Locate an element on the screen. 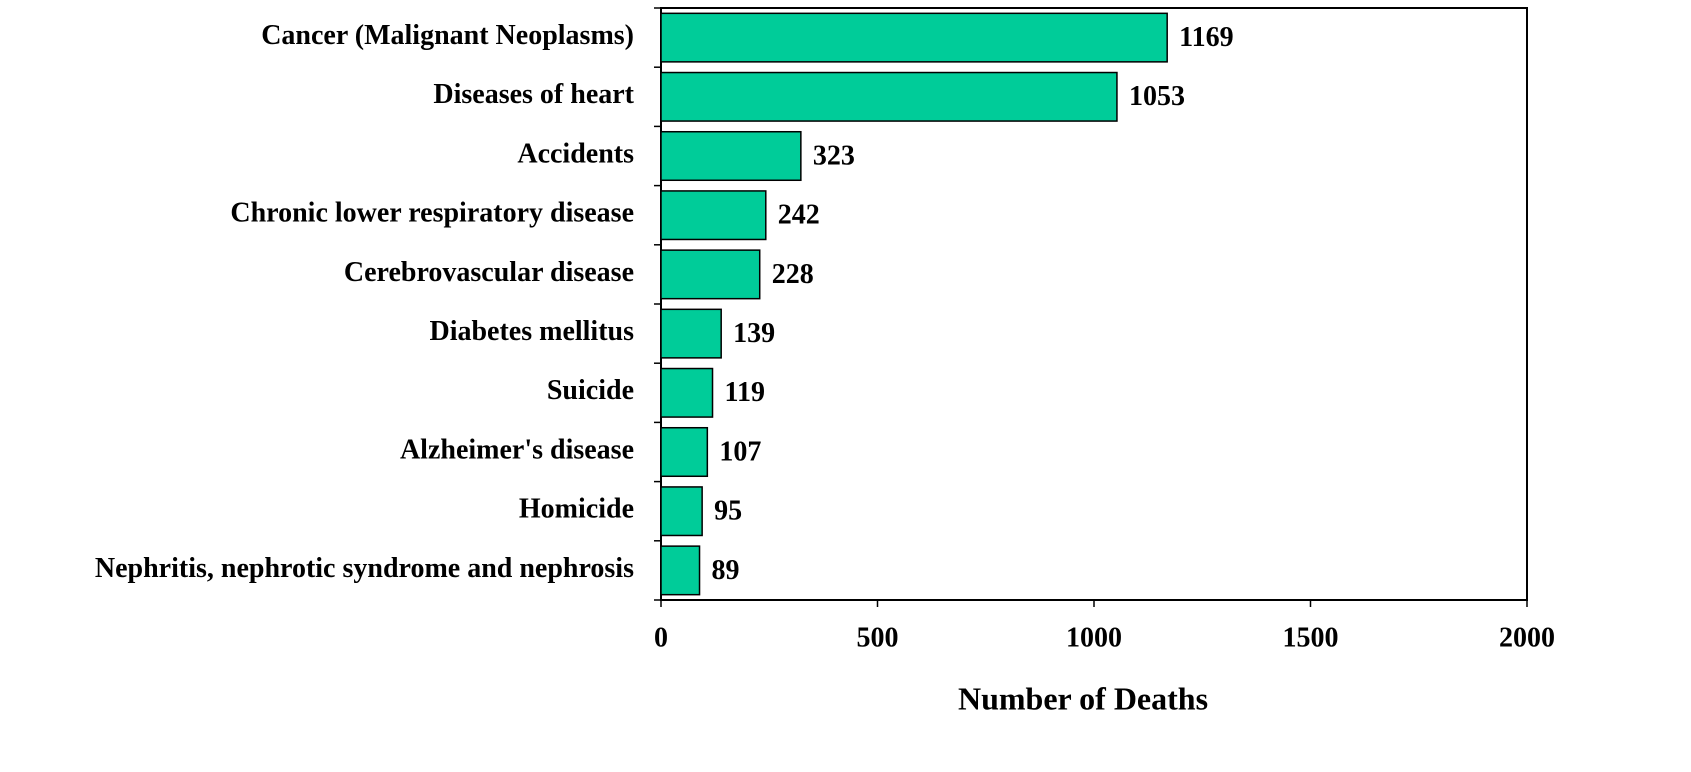 The height and width of the screenshot is (772, 1691). x-tick-label: 500 is located at coordinates (878, 637).